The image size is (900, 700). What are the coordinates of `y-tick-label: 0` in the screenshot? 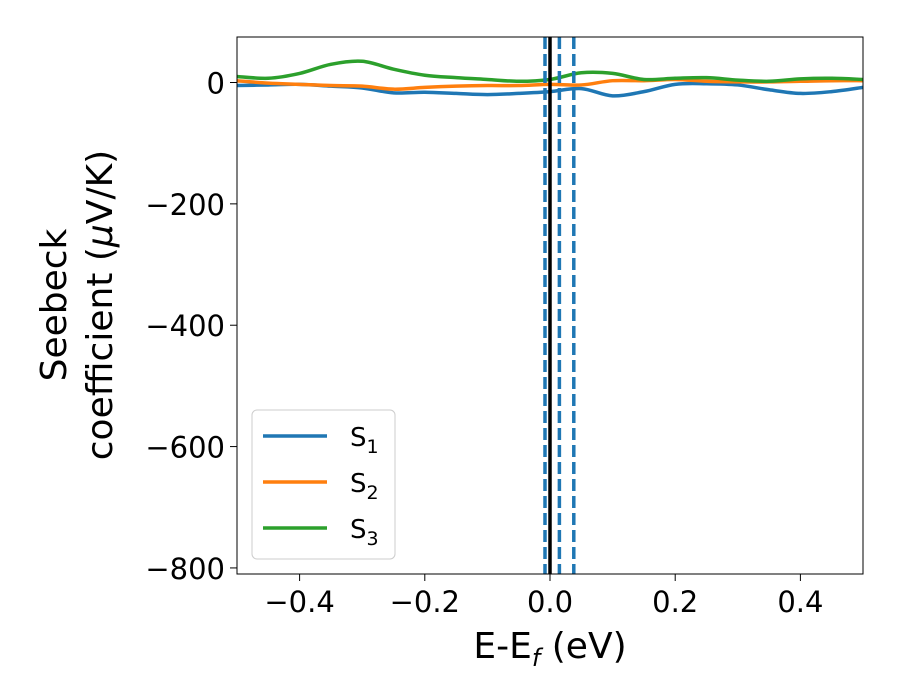 It's located at (216, 84).